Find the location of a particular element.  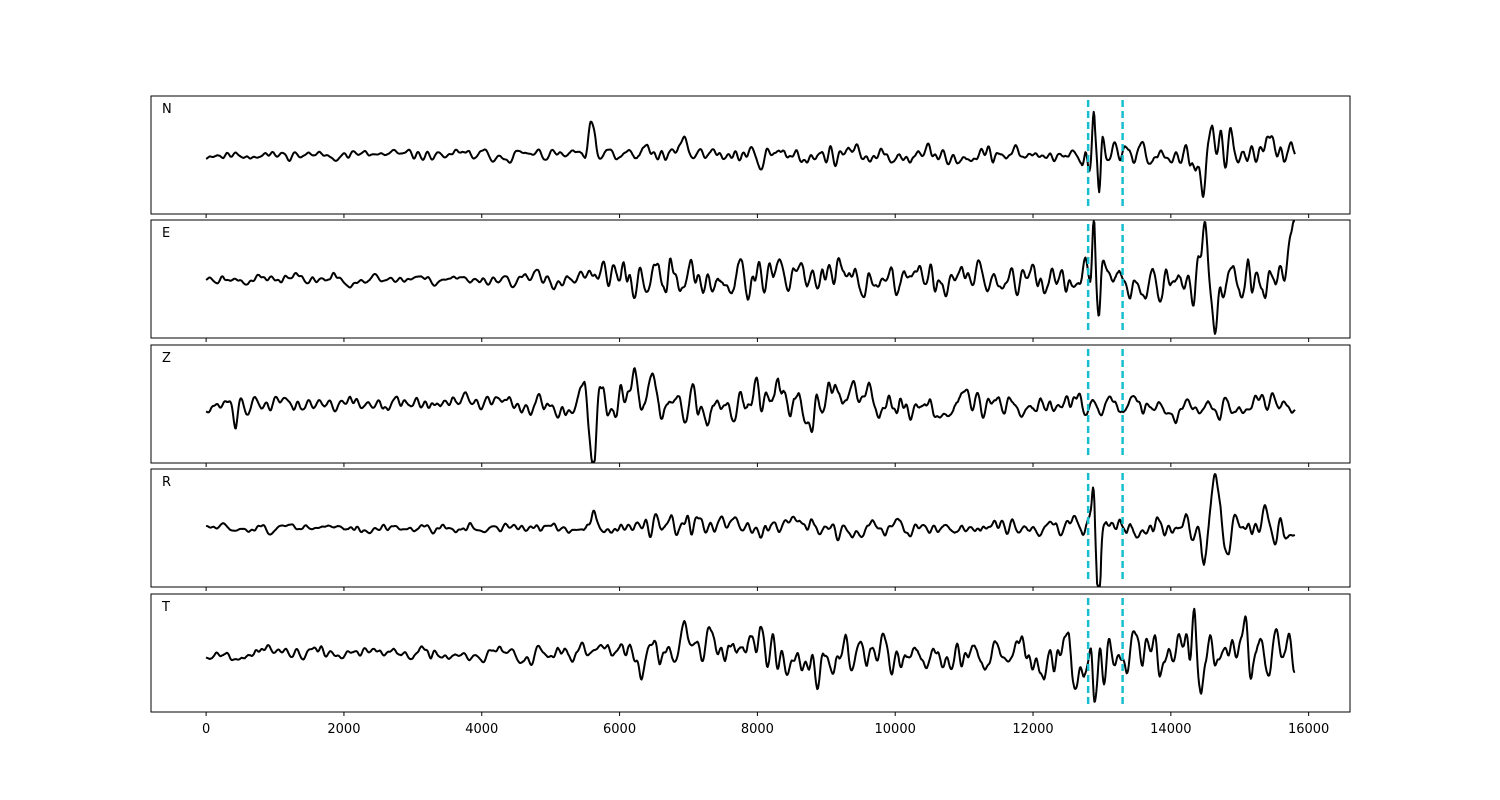

panel-label-n: N is located at coordinates (167, 109).